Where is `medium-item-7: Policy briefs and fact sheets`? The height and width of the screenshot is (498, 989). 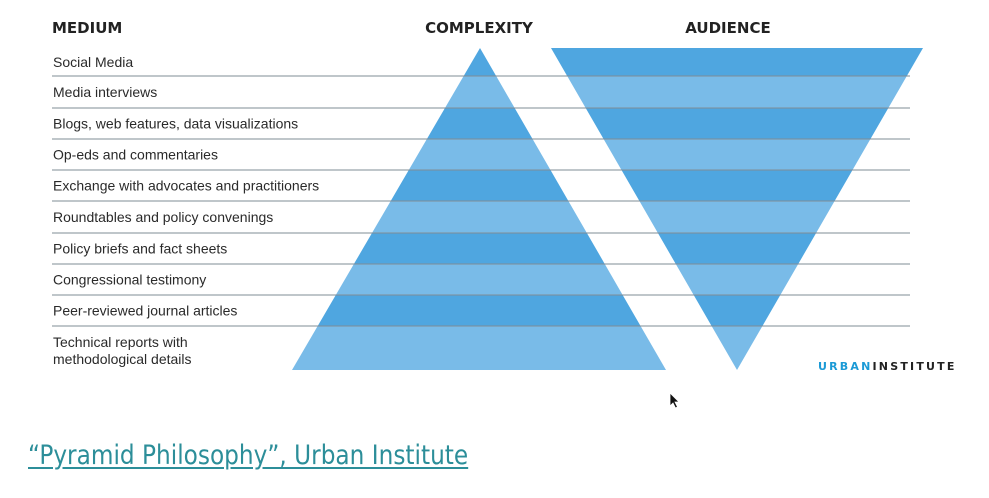
medium-item-7: Policy briefs and fact sheets is located at coordinates (140, 249).